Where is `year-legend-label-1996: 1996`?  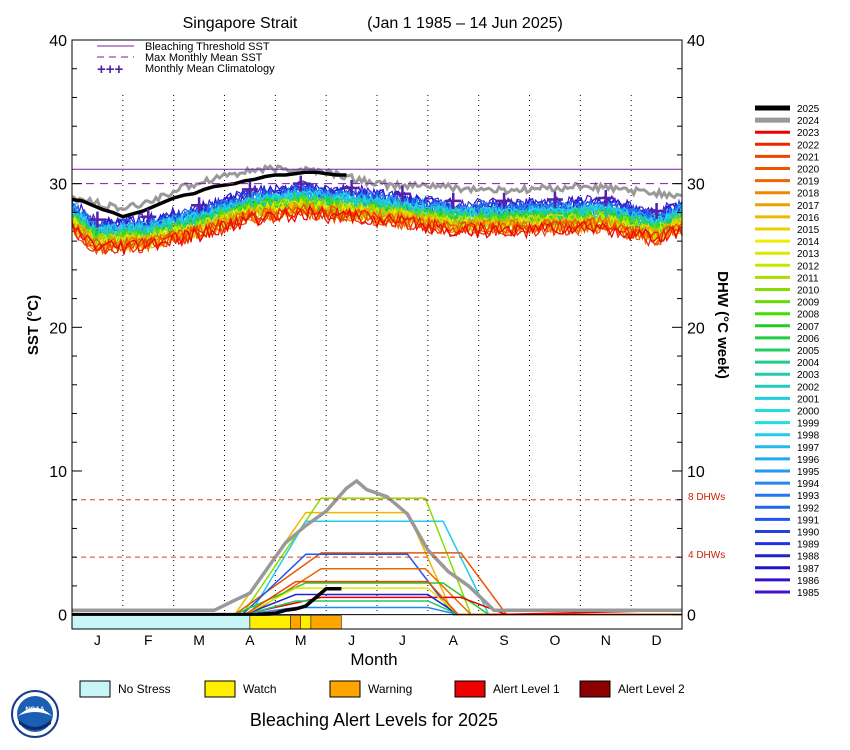 year-legend-label-1996: 1996 is located at coordinates (808, 460).